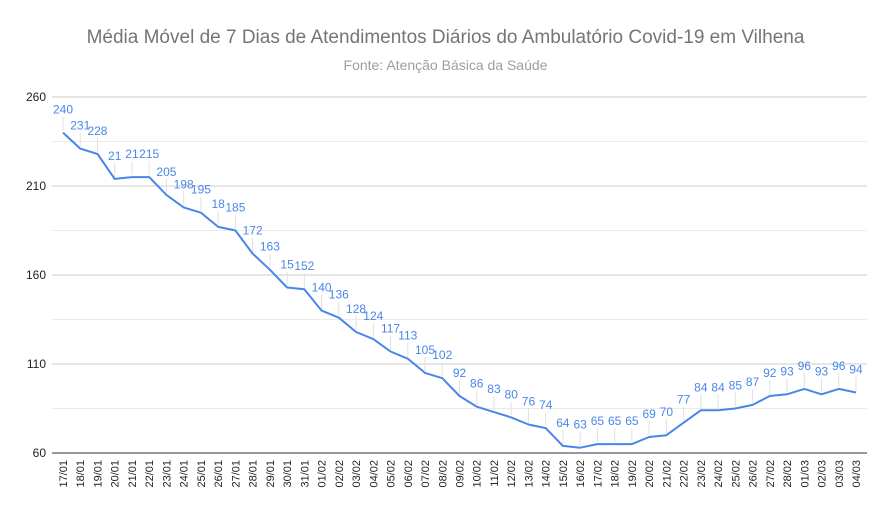 Image resolution: width=891 pixels, height=516 pixels. I want to click on x-tick-label: 29/01, so click(271, 474).